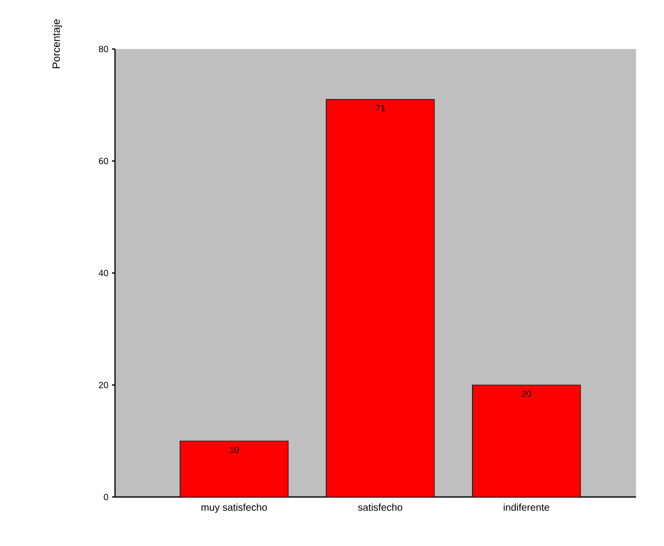 This screenshot has width=664, height=546. What do you see at coordinates (380, 507) in the screenshot?
I see `x-tick-label: satisfecho` at bounding box center [380, 507].